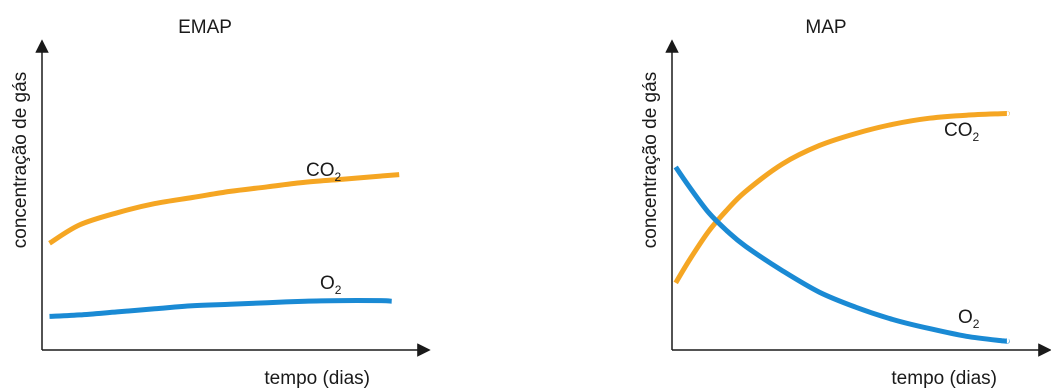 This screenshot has width=1051, height=388. I want to click on series-label-emap-co2: CO2, so click(324, 172).